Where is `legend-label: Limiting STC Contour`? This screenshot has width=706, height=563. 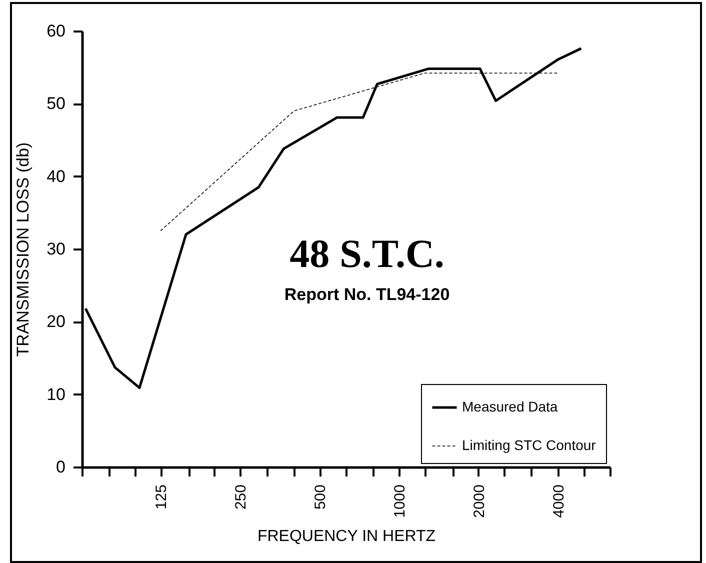 legend-label: Limiting STC Contour is located at coordinates (529, 445).